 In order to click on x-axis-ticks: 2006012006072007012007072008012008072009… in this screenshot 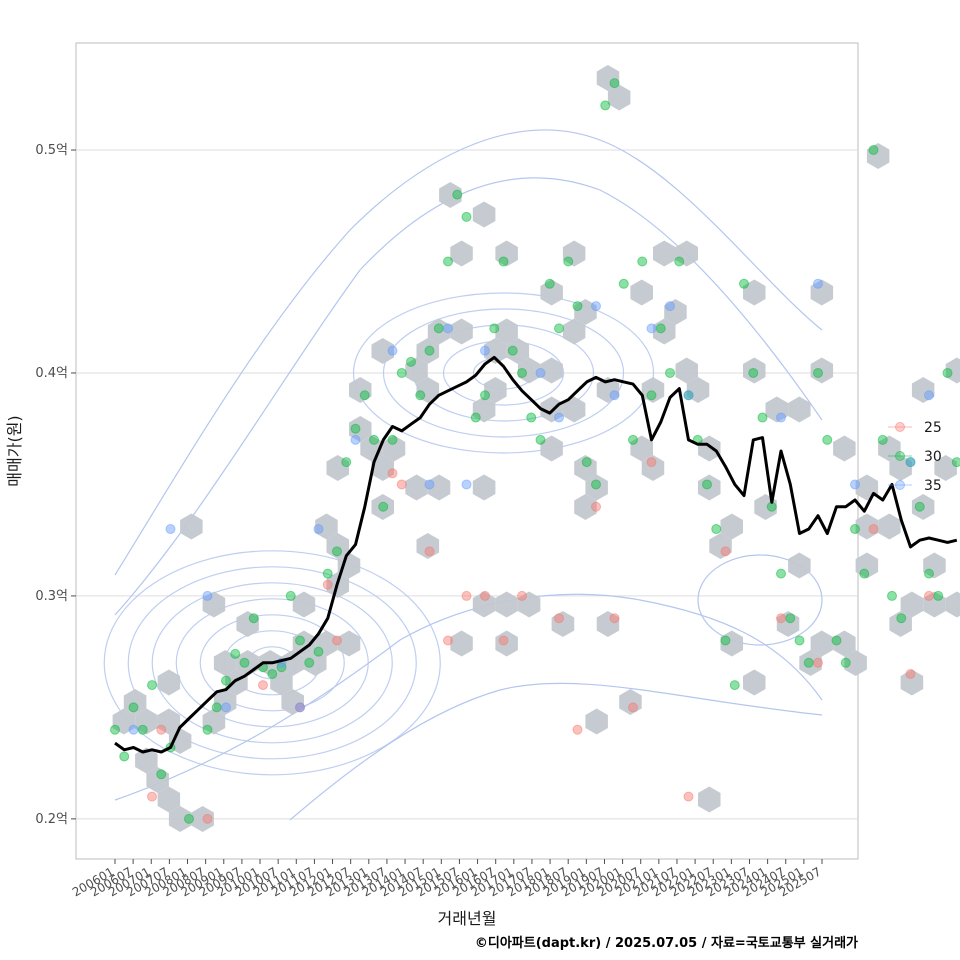, I will do `click(447, 879)`.